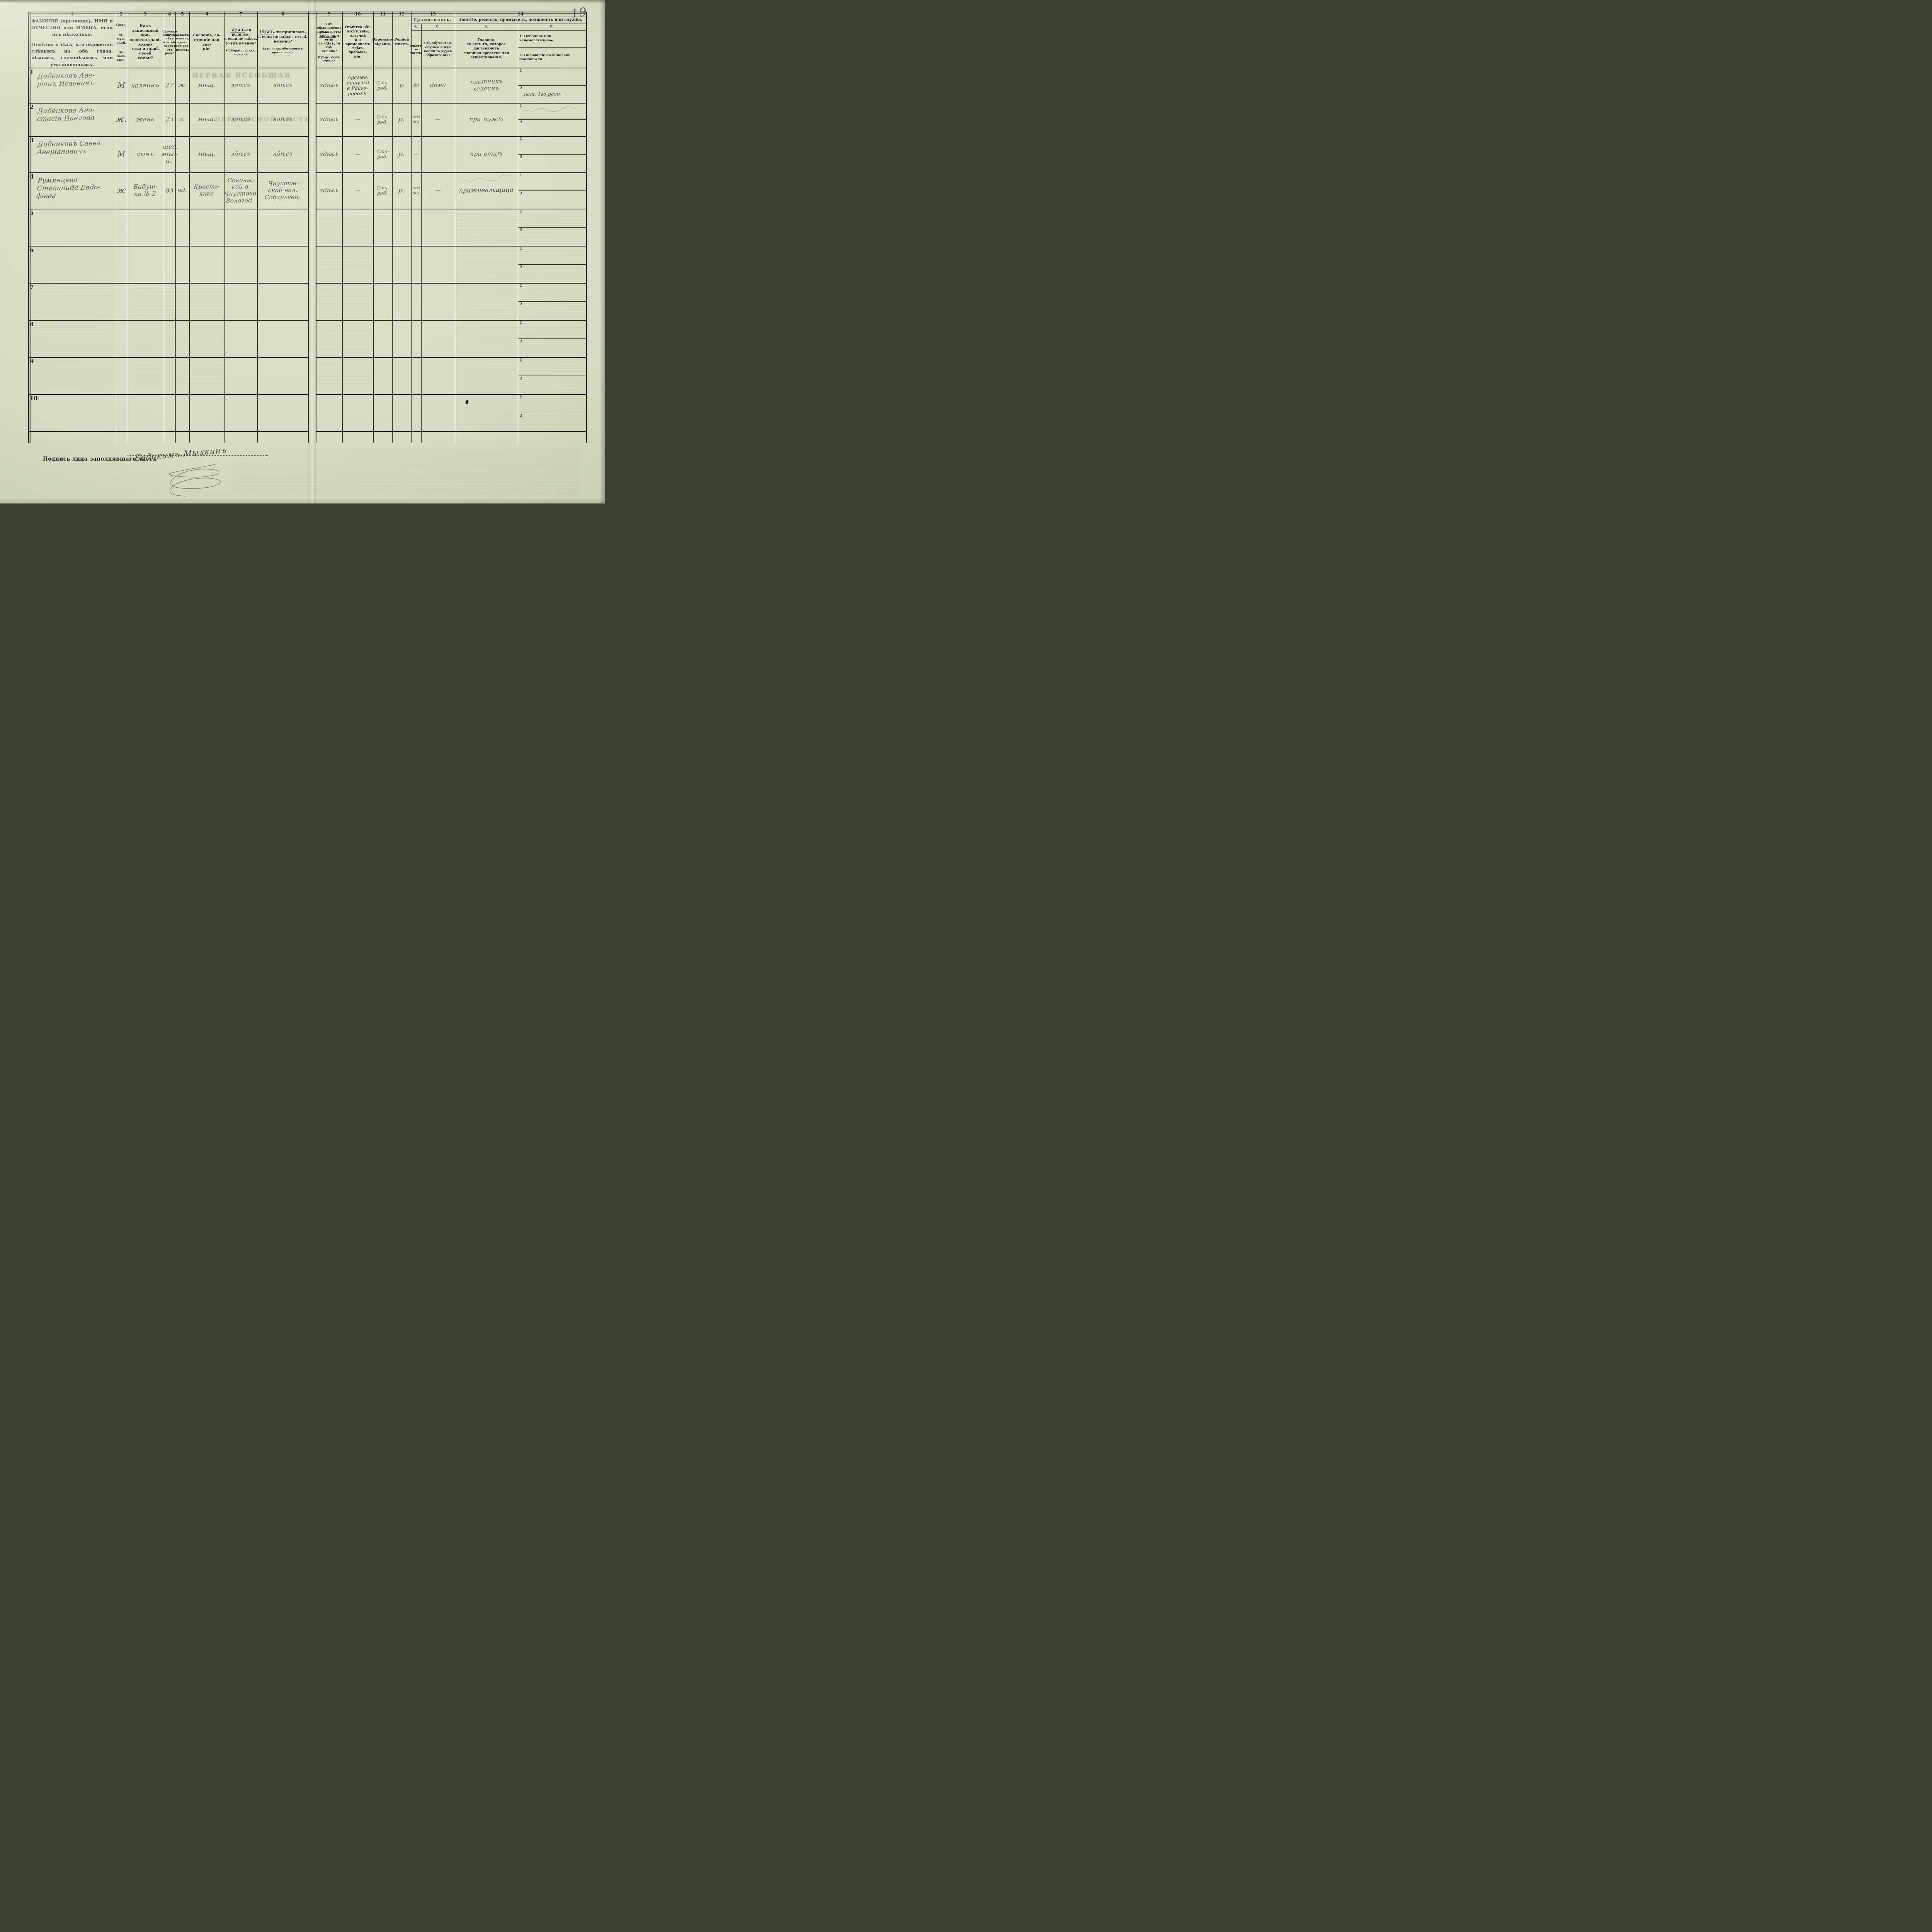  I want to click on header-col5-marital: Холостъ, женатъ, вдовъ или раз- веденъ., so click(183, 42).